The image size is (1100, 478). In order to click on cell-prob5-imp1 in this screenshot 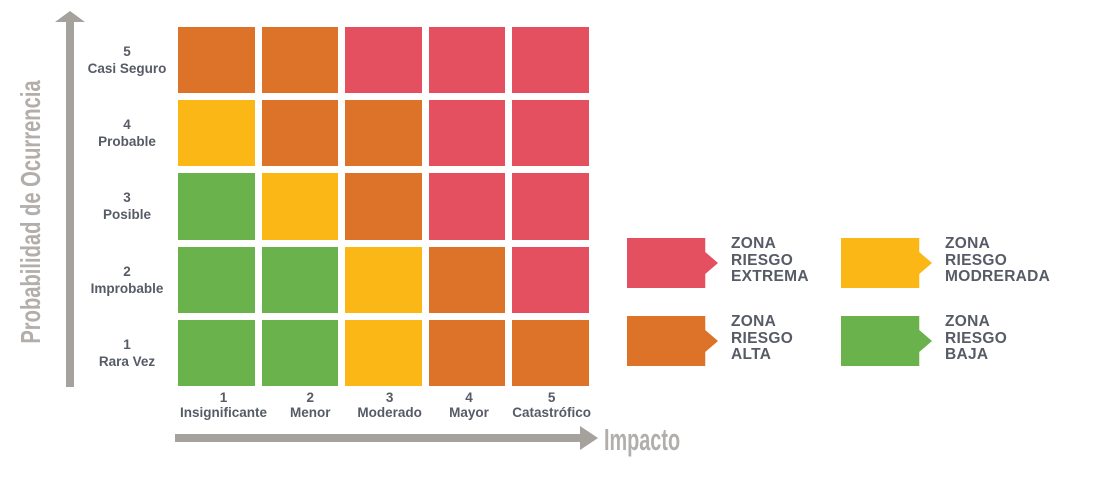, I will do `click(216, 60)`.